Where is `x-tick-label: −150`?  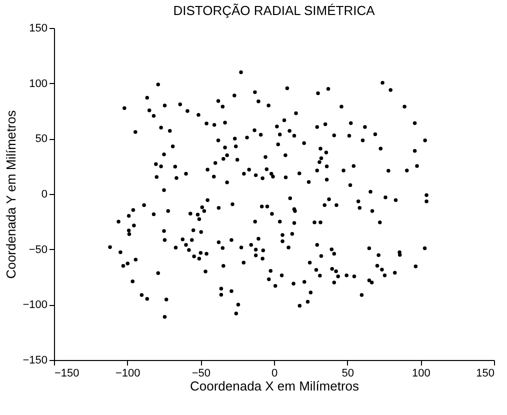 x-tick-label: −150 is located at coordinates (67, 374).